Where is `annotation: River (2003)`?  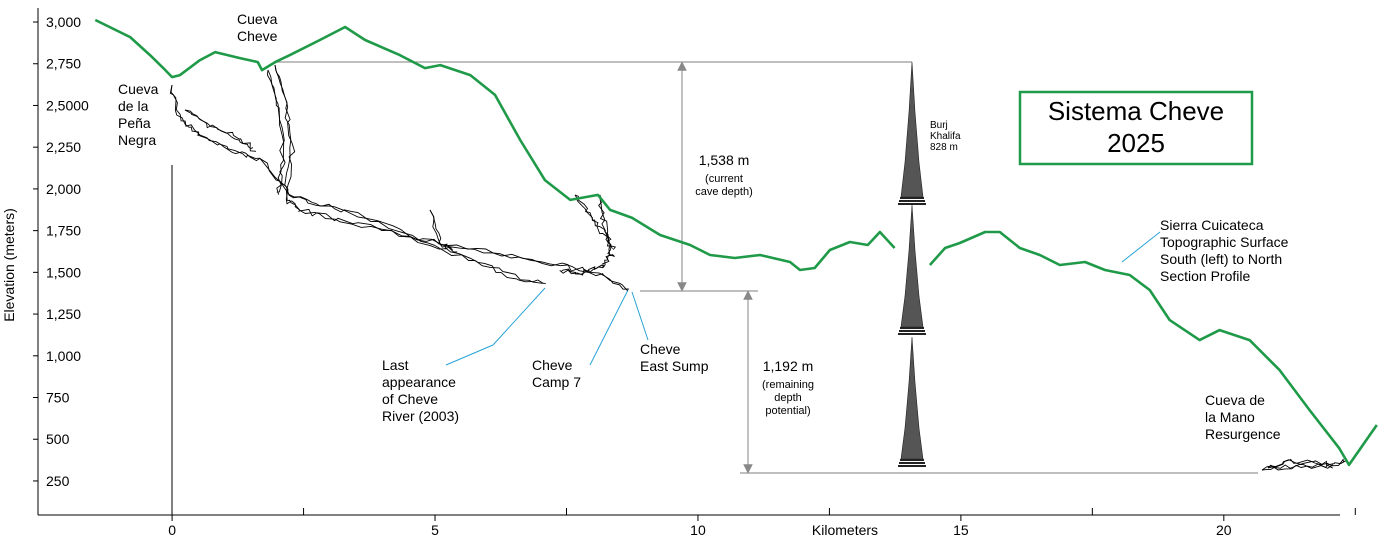 annotation: River (2003) is located at coordinates (420, 416).